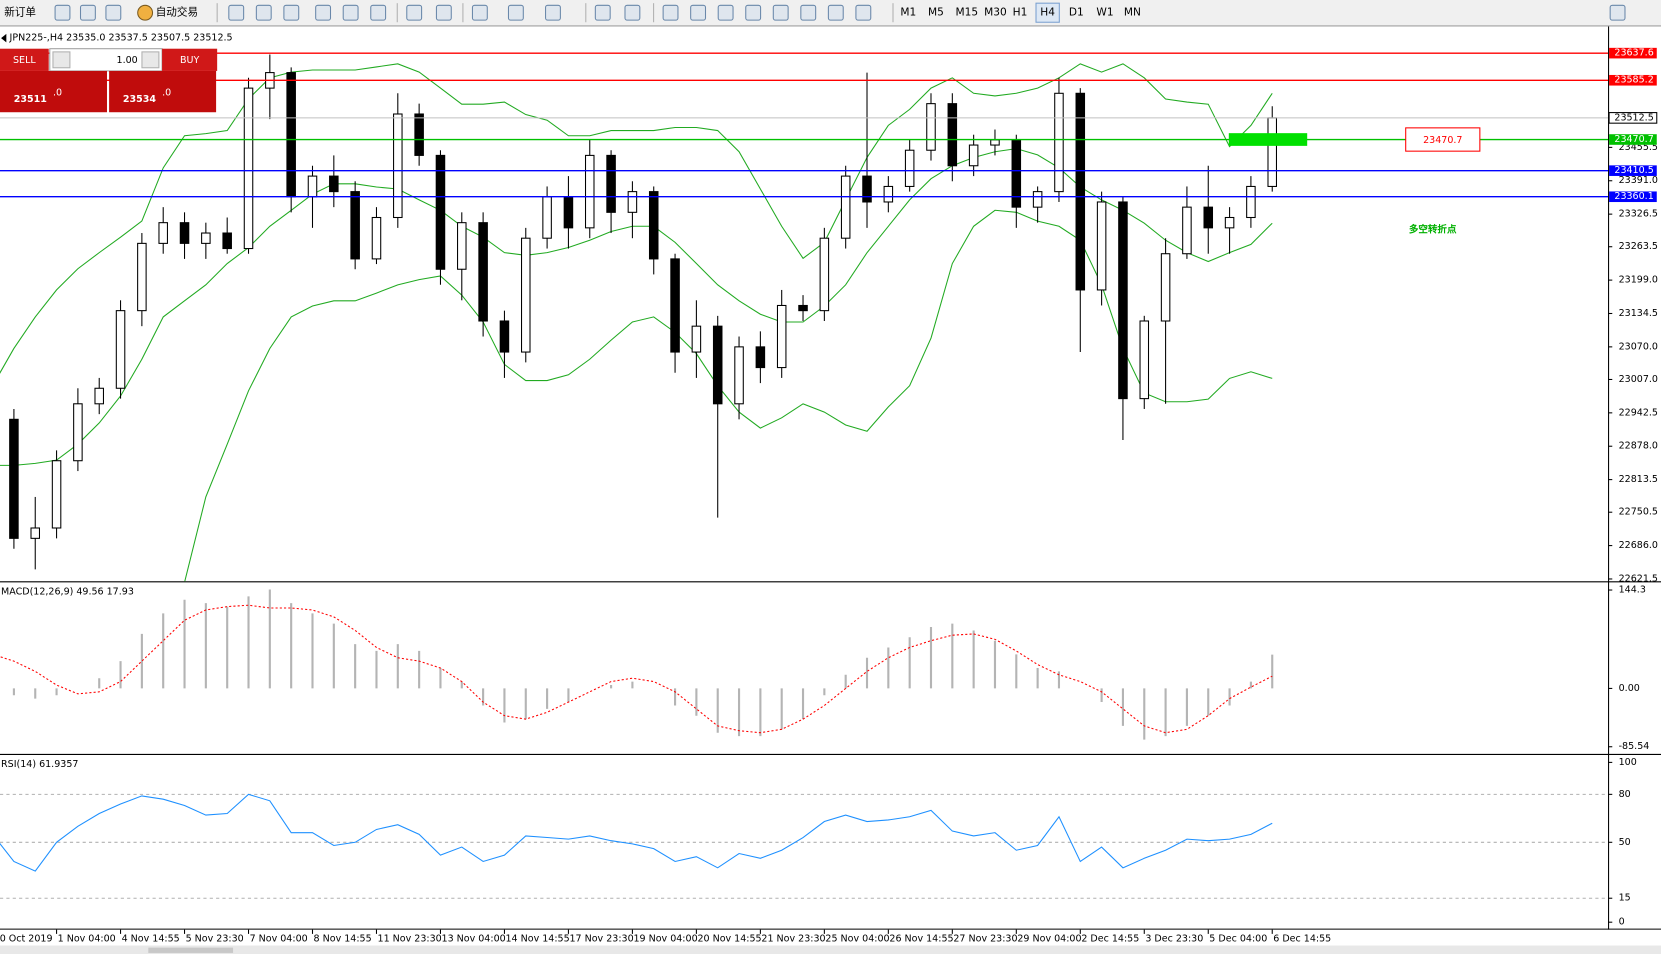  Describe the element at coordinates (1638, 578) in the screenshot. I see `y-tick-label: 22621.5` at that location.